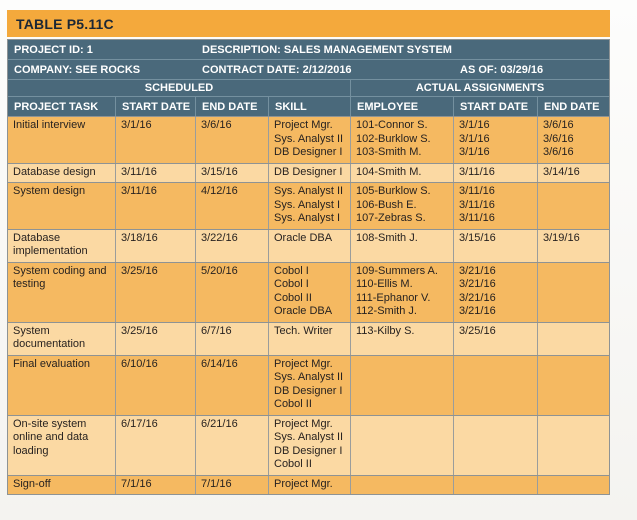  I want to click on cell-employee: 113-Kilby S., so click(402, 338).